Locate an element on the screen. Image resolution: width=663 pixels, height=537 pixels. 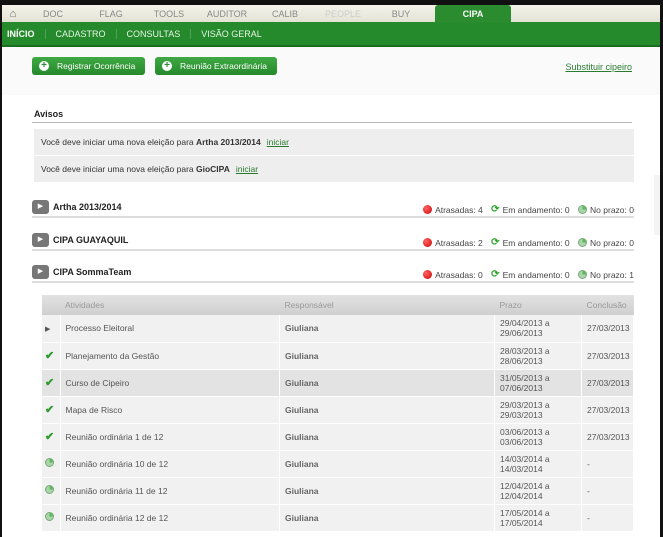
subnav-consultas: CONSULTAS is located at coordinates (154, 33).